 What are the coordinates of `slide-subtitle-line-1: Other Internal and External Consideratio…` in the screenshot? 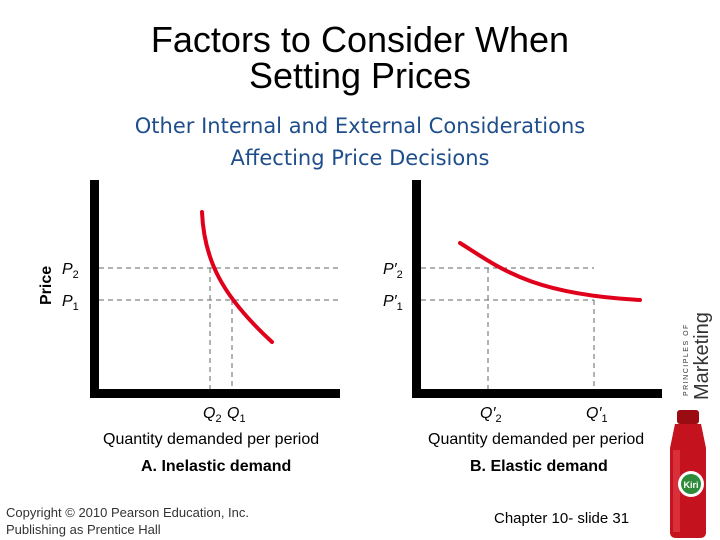 It's located at (360, 126).